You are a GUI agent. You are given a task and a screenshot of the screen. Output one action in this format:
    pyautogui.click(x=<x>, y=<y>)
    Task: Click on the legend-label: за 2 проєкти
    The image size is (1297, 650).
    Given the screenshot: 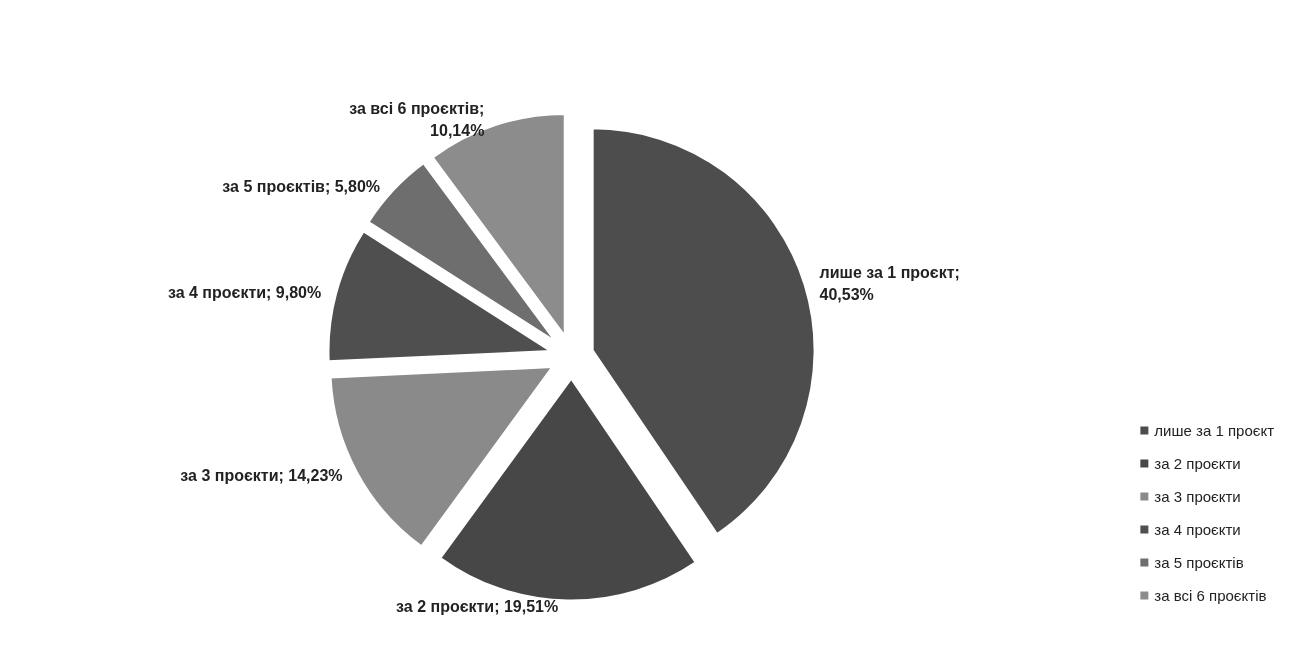 What is the action you would take?
    pyautogui.click(x=1197, y=463)
    